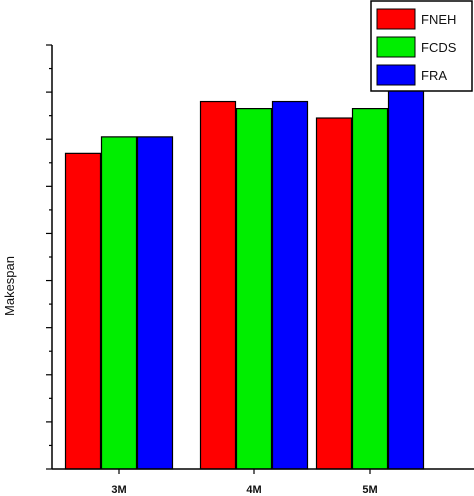  Describe the element at coordinates (290, 285) in the screenshot. I see `bar-fra-4m` at that location.